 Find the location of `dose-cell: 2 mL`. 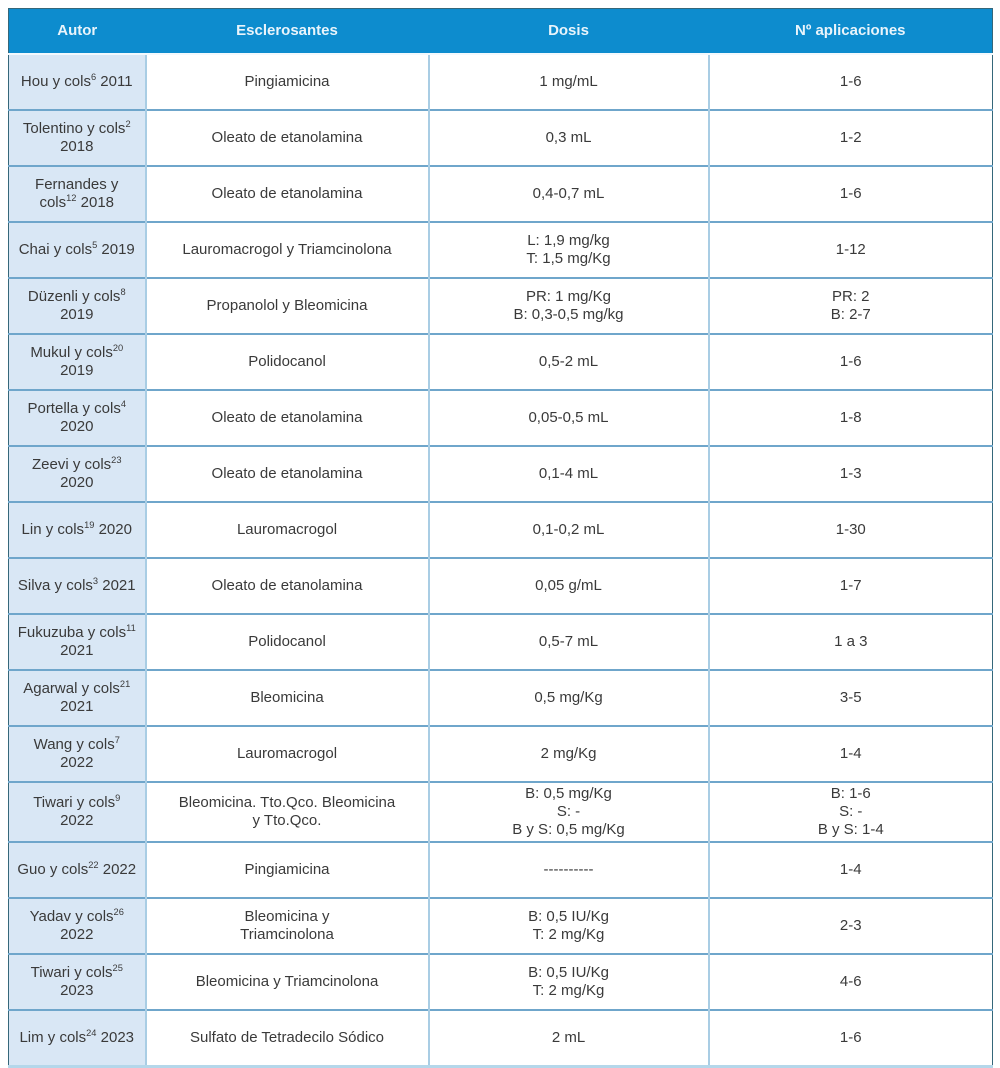

dose-cell: 2 mL is located at coordinates (568, 1038).